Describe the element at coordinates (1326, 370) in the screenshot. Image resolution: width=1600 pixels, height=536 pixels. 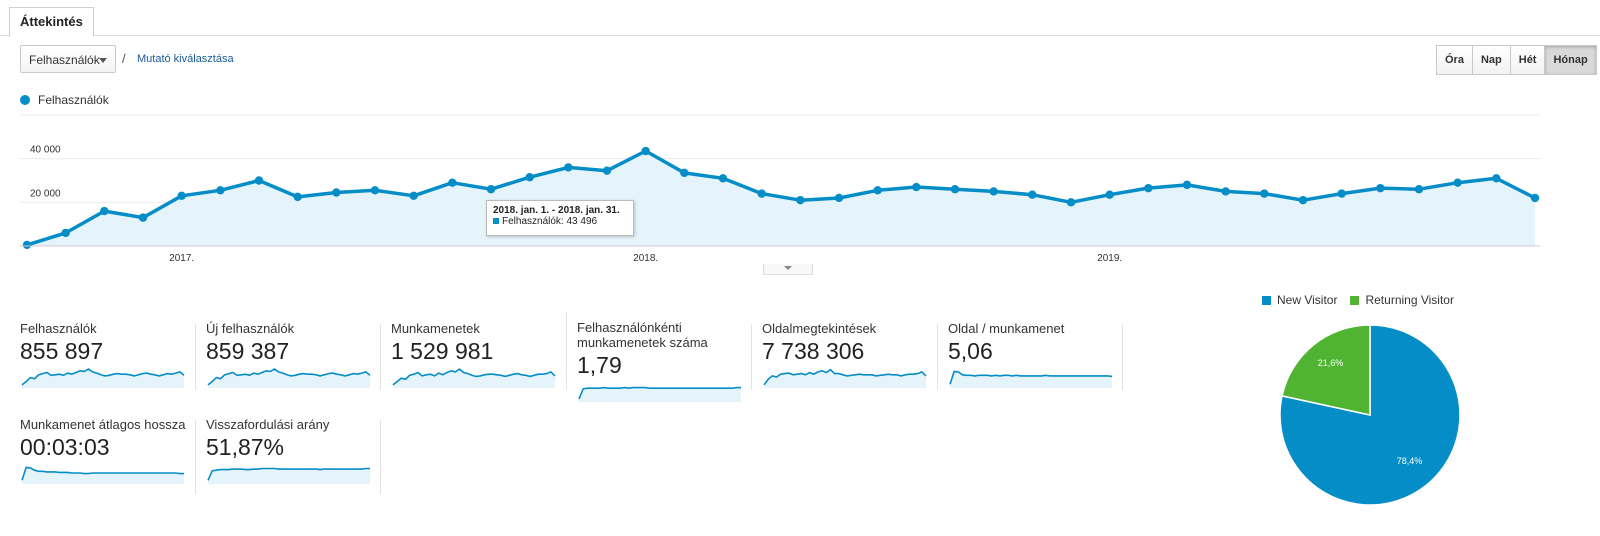
I see `pie-slice` at that location.